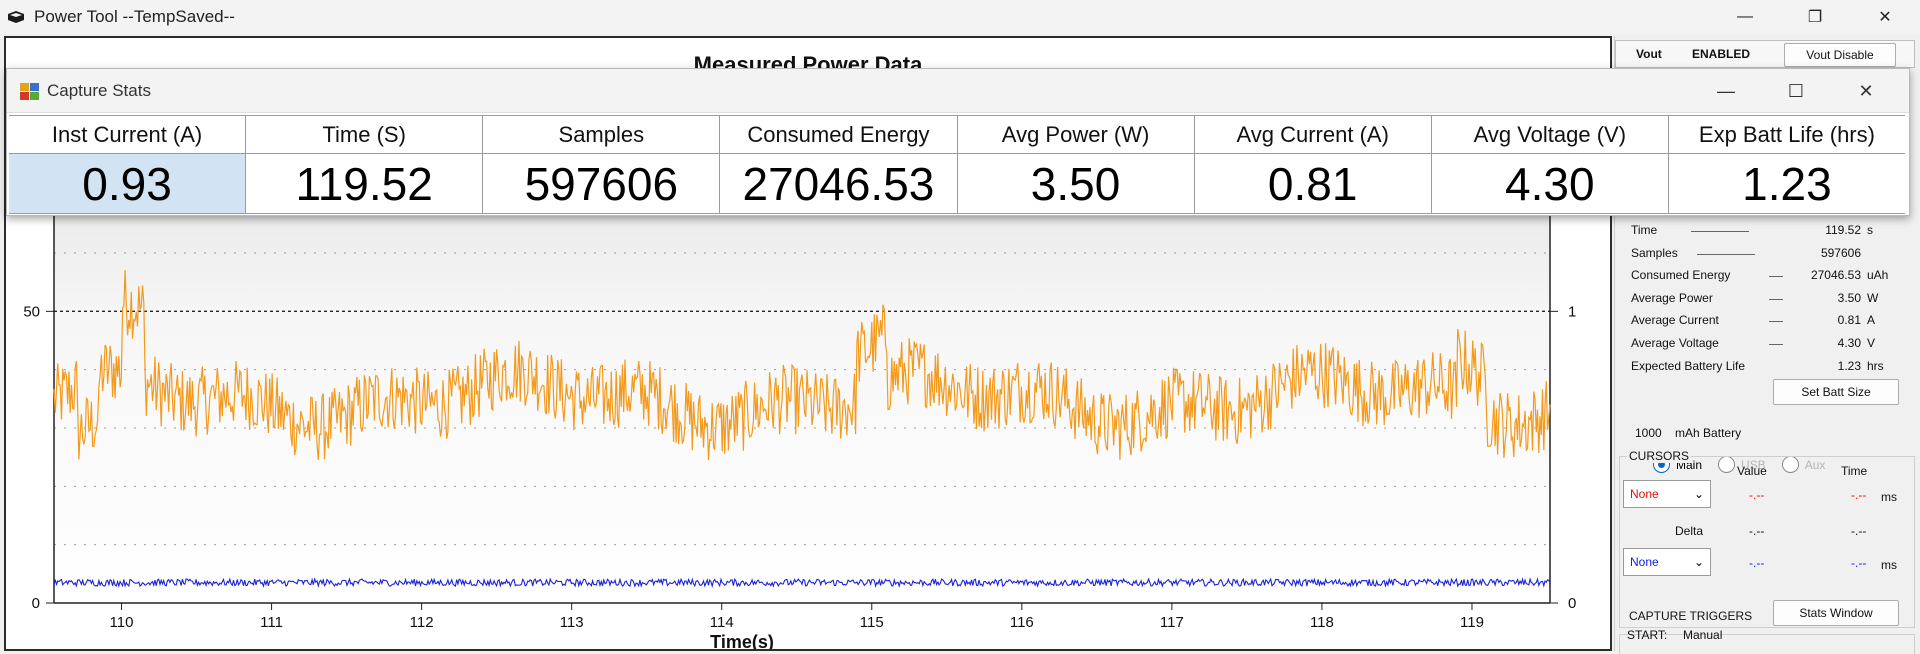 The image size is (1920, 654). Describe the element at coordinates (1843, 230) in the screenshot. I see `stat-value: 119.52` at that location.